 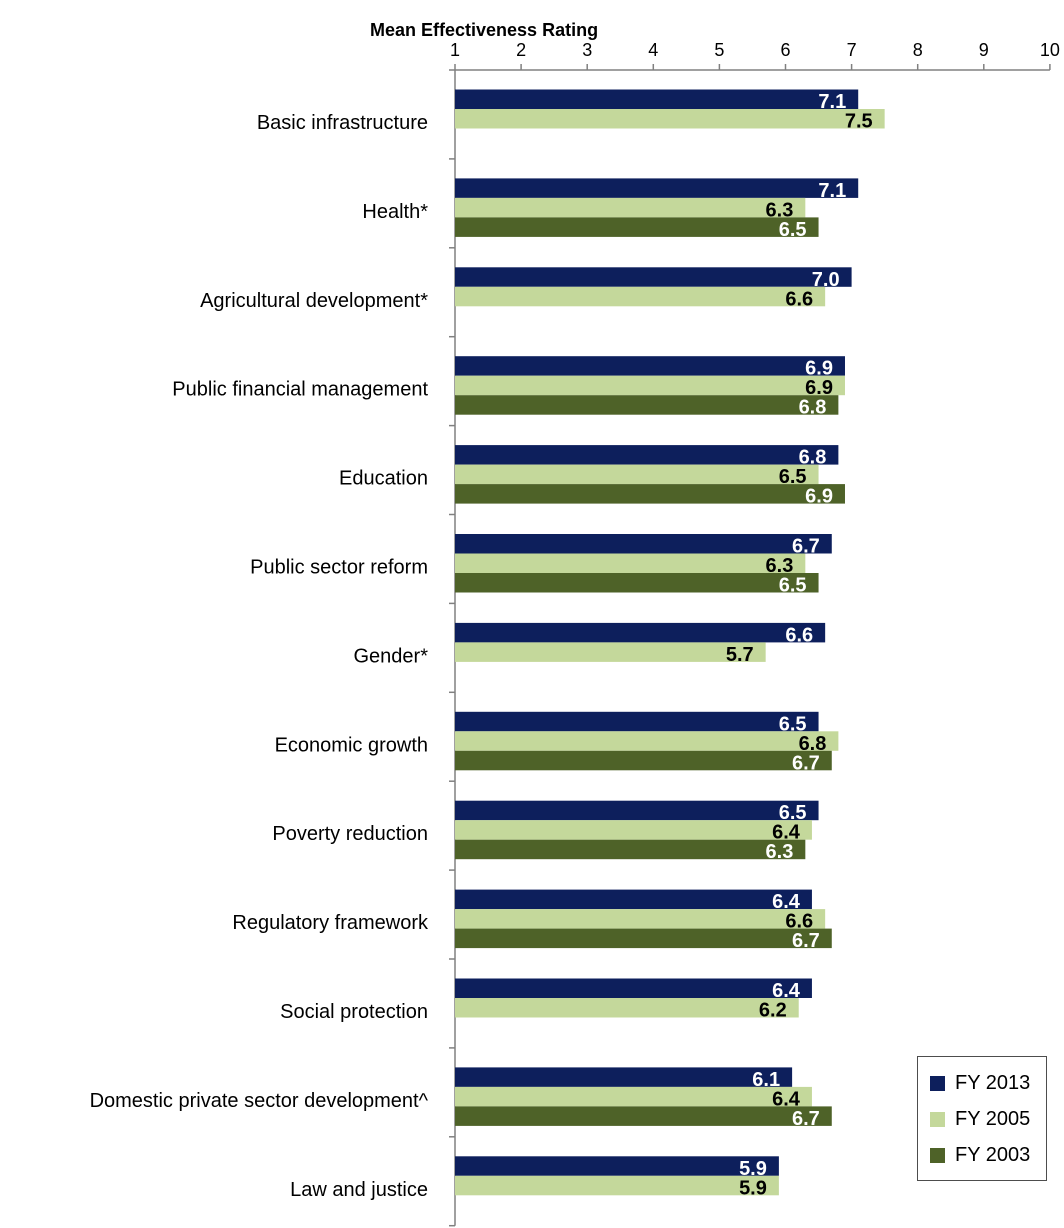 What do you see at coordinates (350, 834) in the screenshot?
I see `category-label: Poverty reduction` at bounding box center [350, 834].